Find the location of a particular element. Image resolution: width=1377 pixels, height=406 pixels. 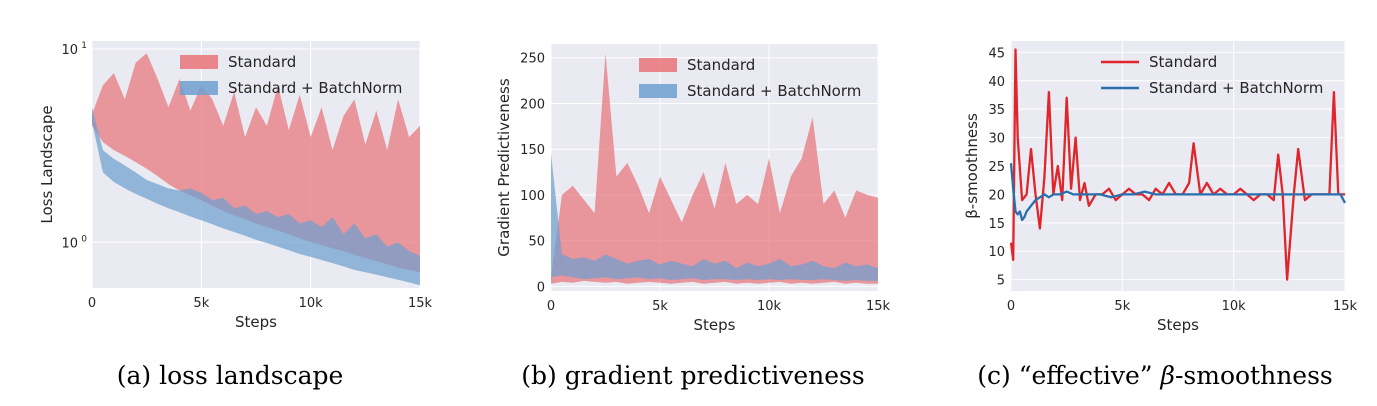

caption-b: (b) gradient predictiveness is located at coordinates (692, 375).